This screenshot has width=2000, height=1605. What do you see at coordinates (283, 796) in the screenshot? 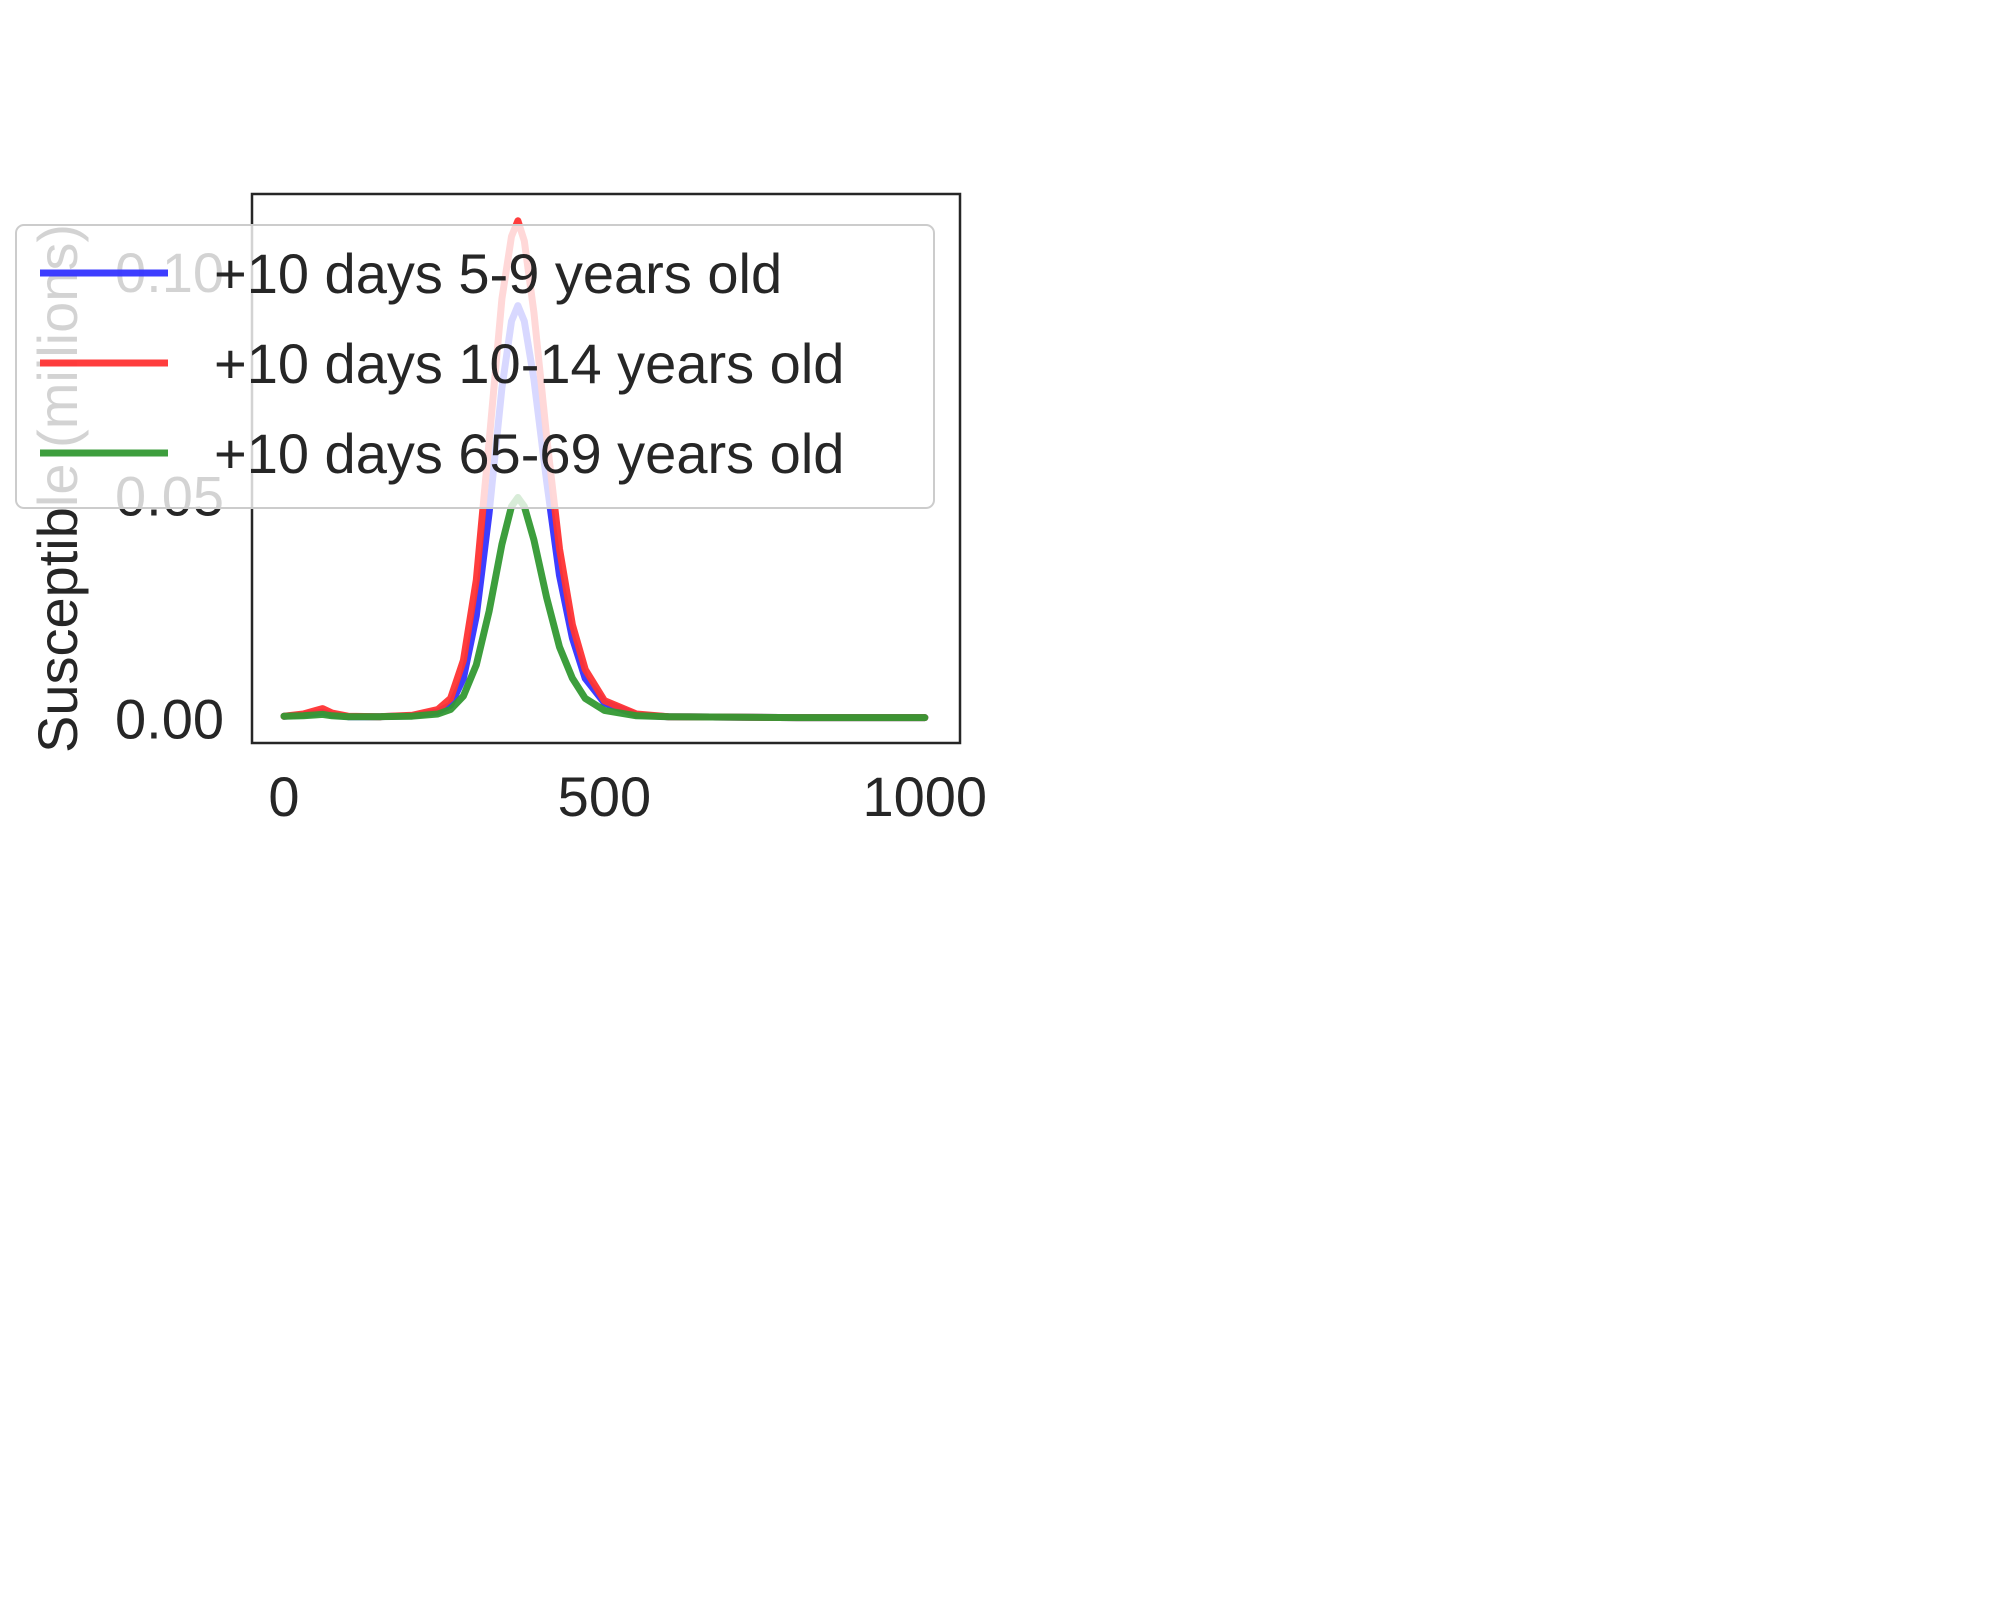
I see `x-tick-label: 0` at bounding box center [283, 796].